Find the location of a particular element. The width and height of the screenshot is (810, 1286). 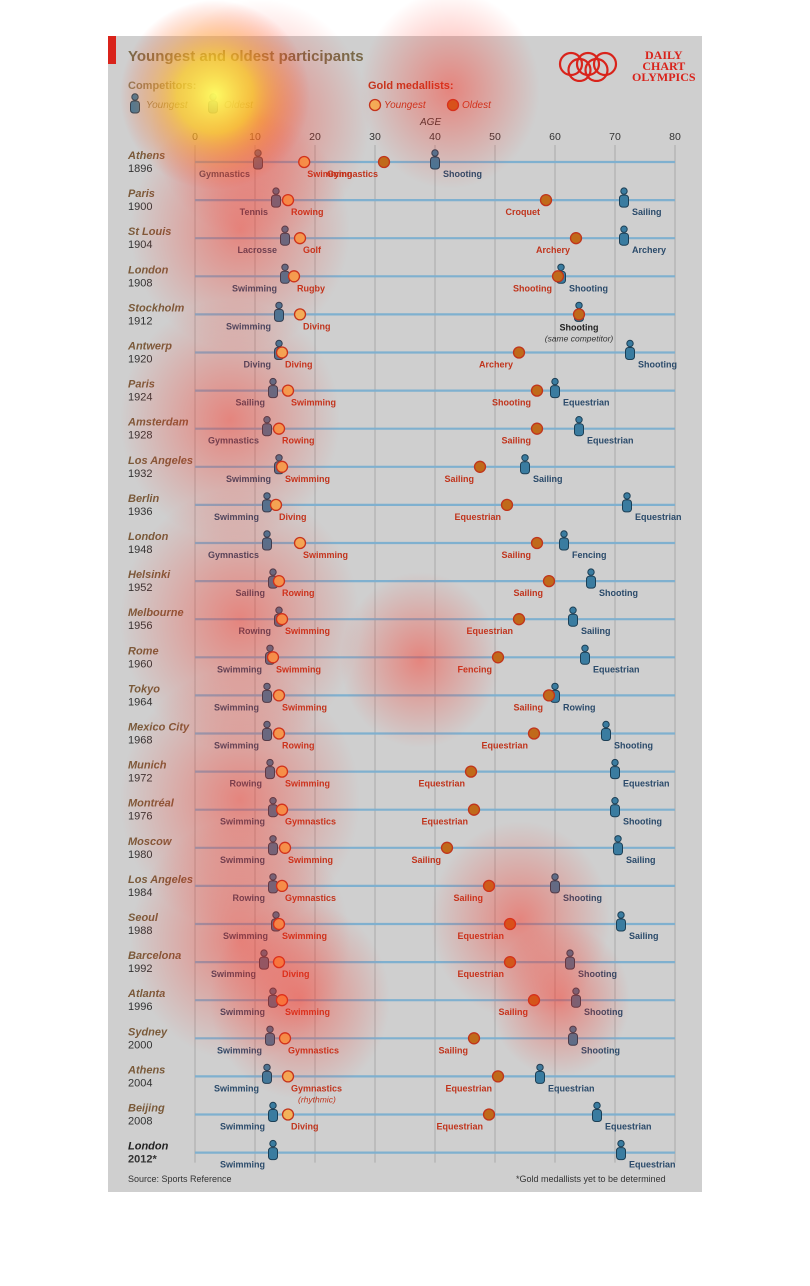

competitor-oldest-sport: Equestrian is located at coordinates (652, 1165).